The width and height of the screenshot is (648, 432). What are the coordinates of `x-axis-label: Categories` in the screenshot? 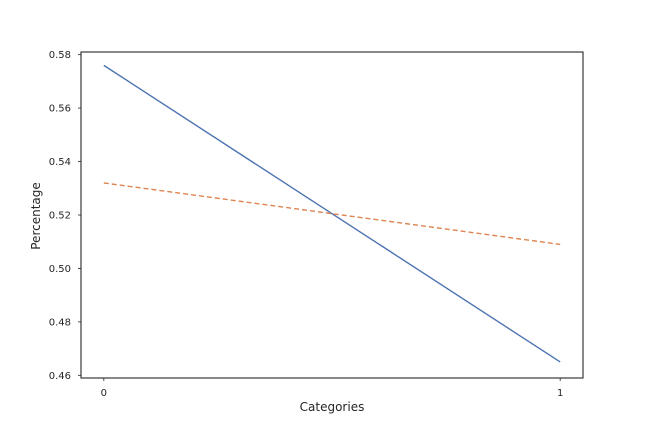 It's located at (332, 407).